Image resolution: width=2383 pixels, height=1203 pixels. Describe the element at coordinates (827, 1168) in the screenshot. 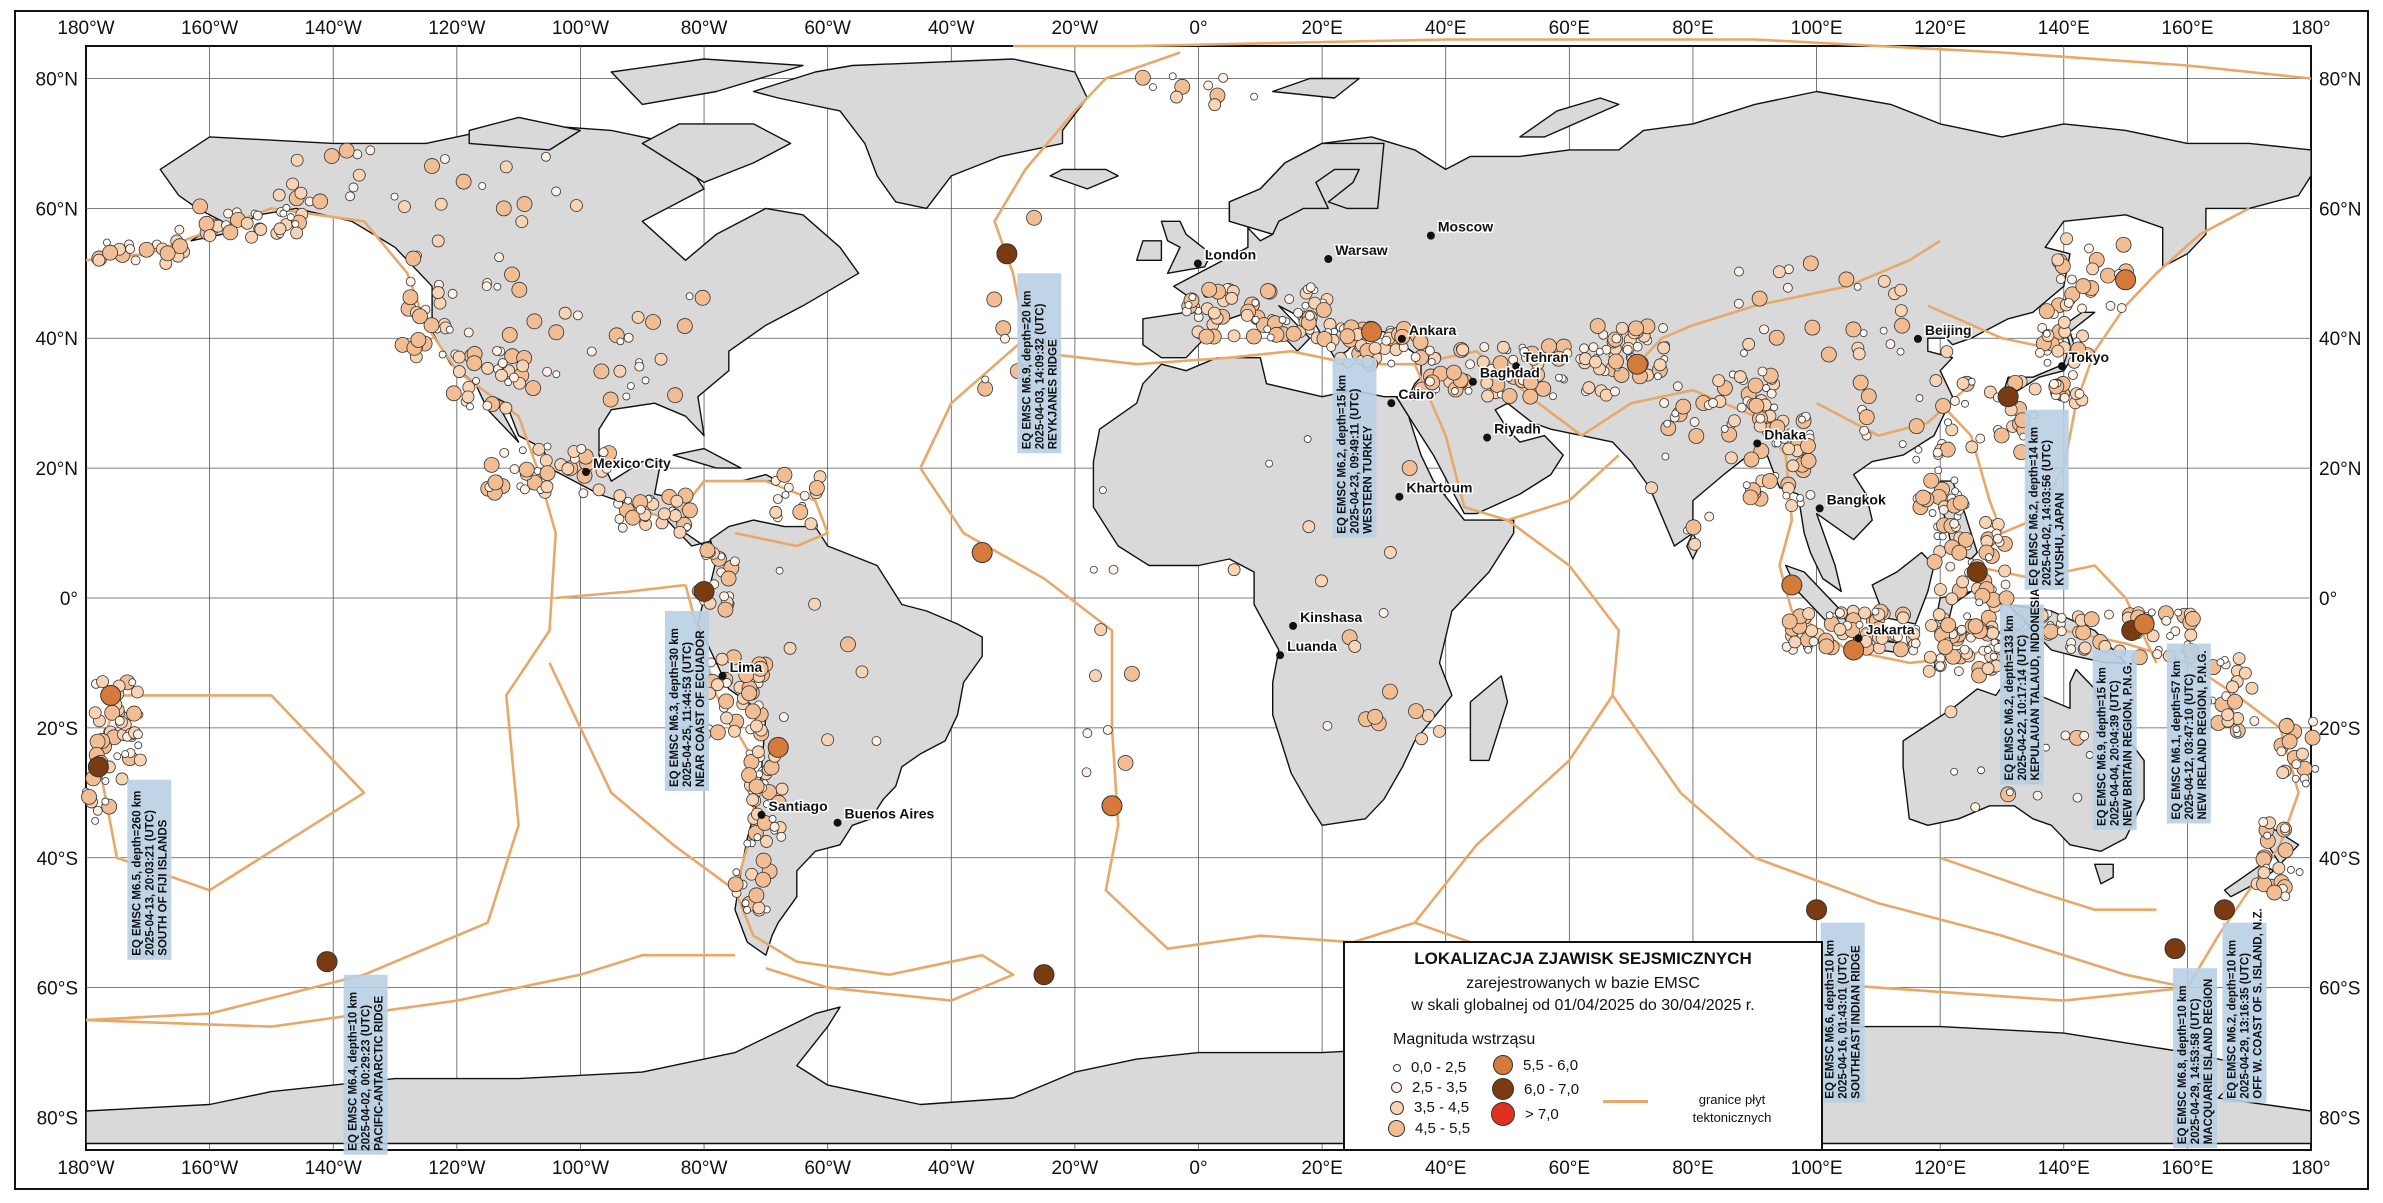

I see `lon-label-bottom: 60°W` at that location.